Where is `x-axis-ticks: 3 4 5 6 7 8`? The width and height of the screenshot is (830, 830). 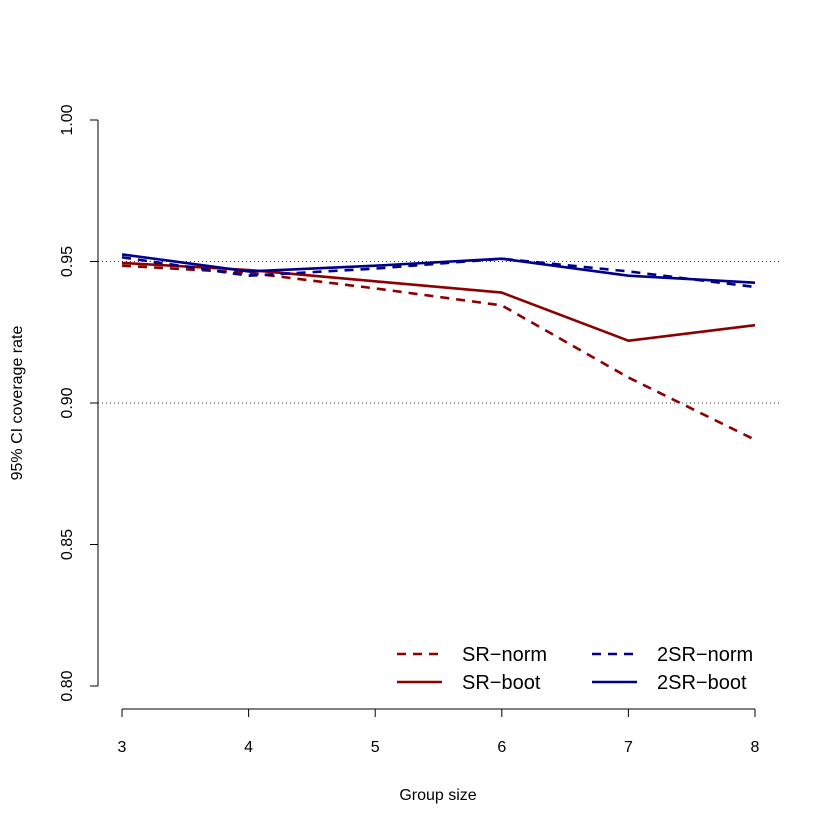 x-axis-ticks: 3 4 5 6 7 8 is located at coordinates (439, 732).